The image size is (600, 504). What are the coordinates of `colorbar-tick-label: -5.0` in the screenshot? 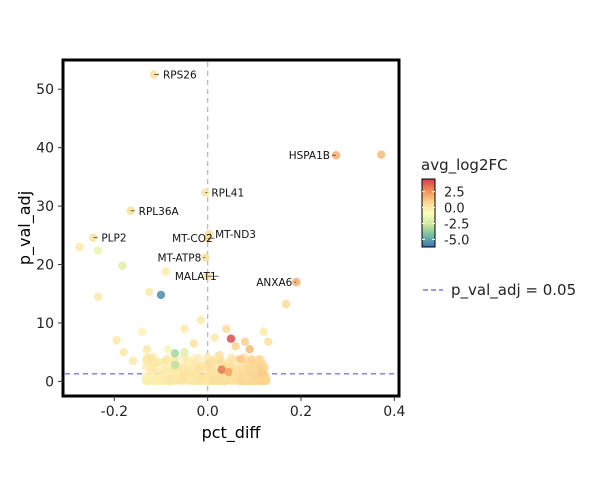 It's located at (456, 240).